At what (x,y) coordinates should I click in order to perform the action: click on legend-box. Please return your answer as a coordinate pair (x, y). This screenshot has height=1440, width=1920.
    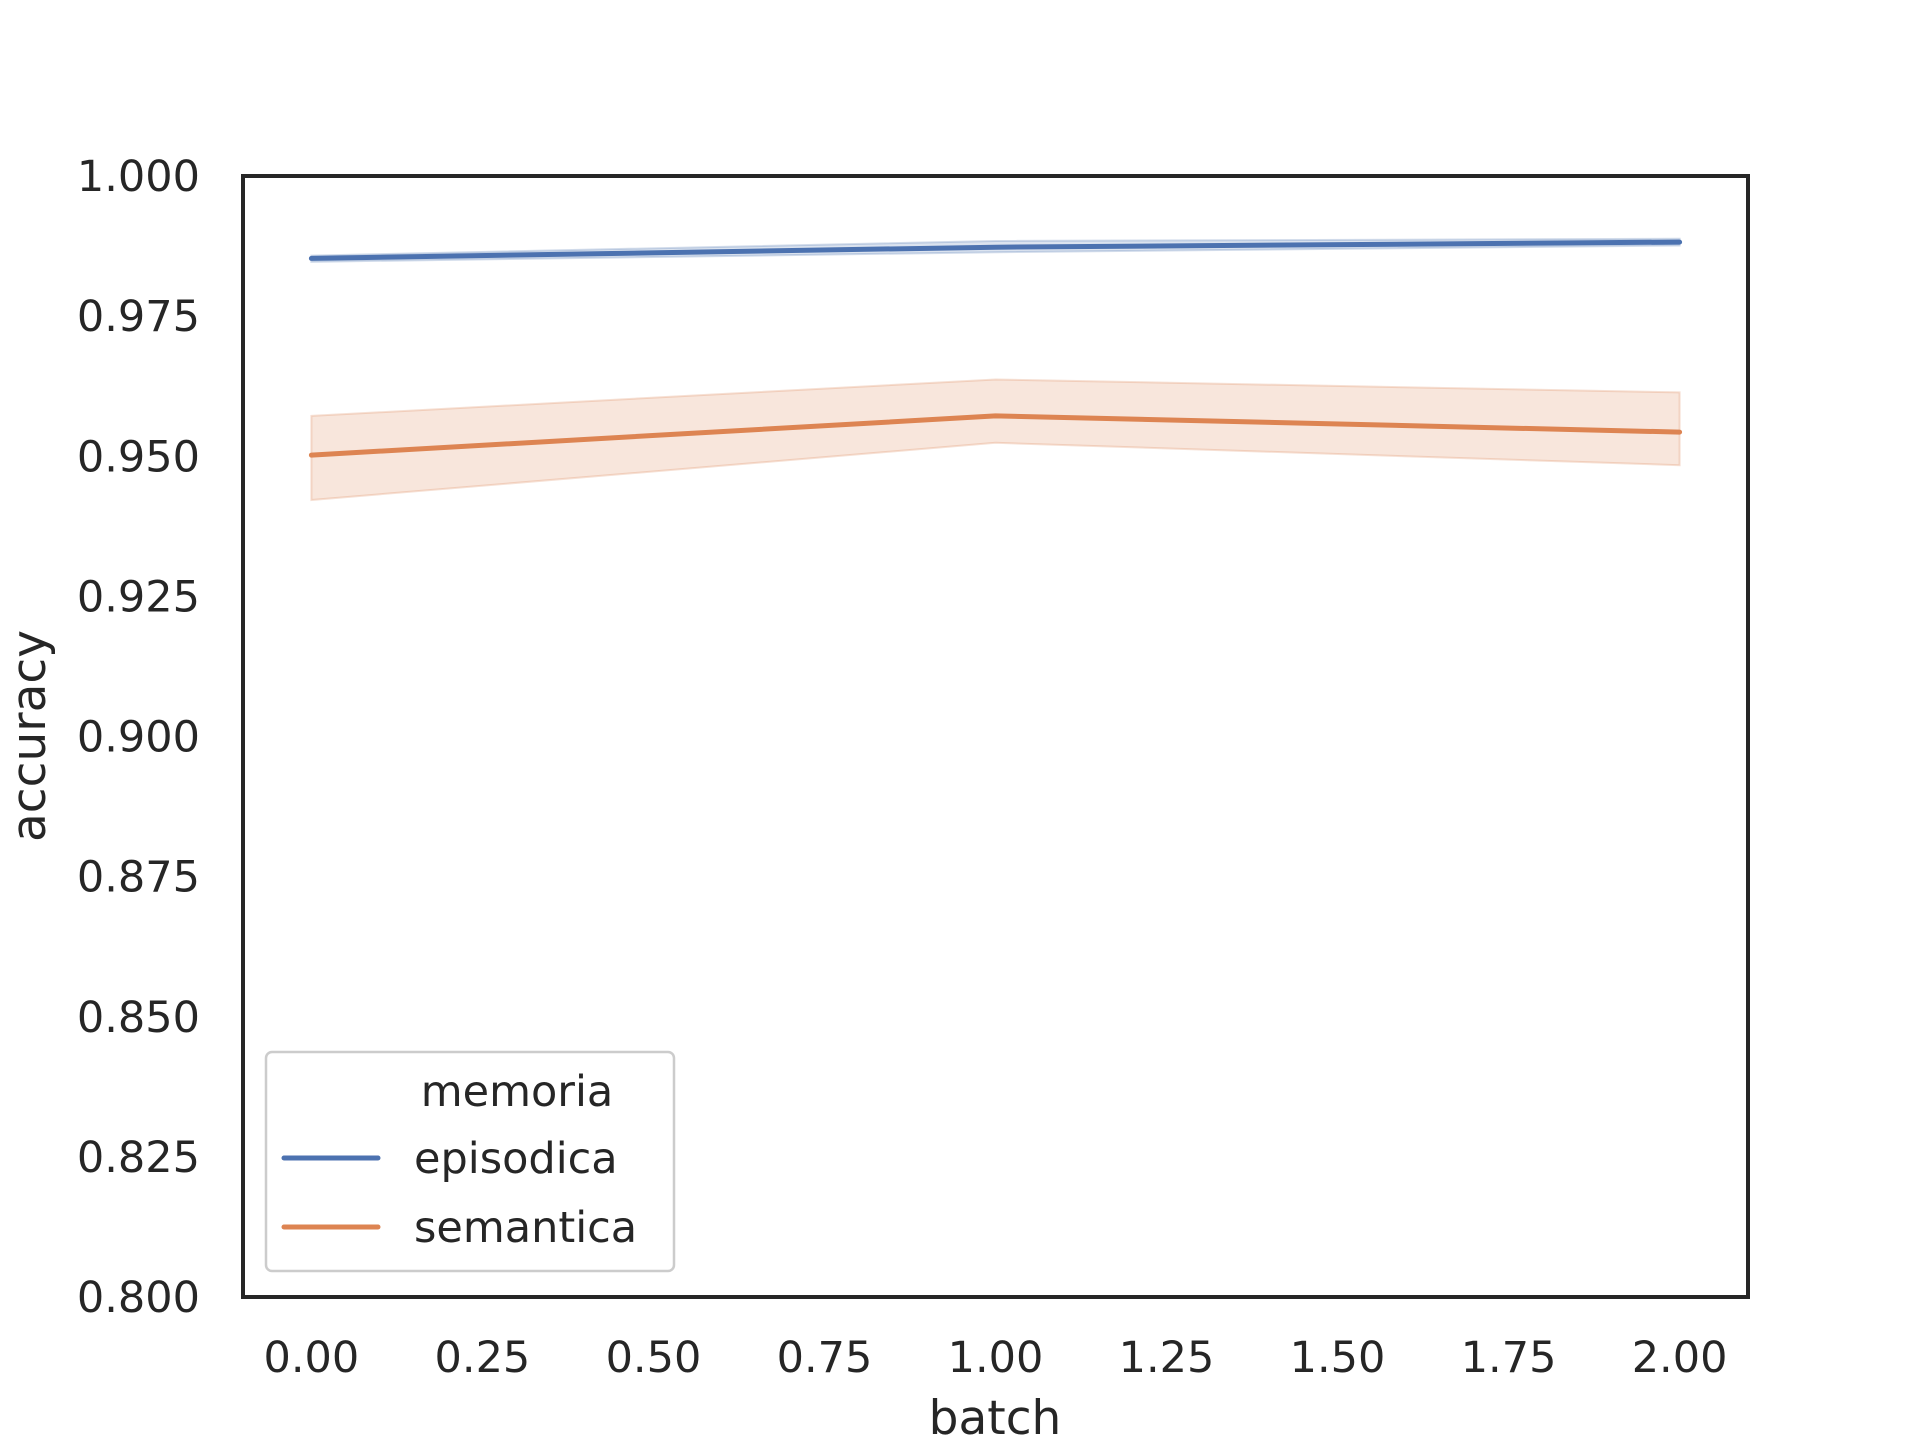
    Looking at the image, I should click on (470, 1161).